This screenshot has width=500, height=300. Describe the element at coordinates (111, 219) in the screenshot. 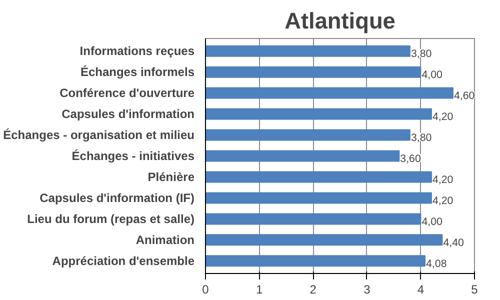

I see `y-tick-label: Lieu du forum (repas et salle)` at that location.